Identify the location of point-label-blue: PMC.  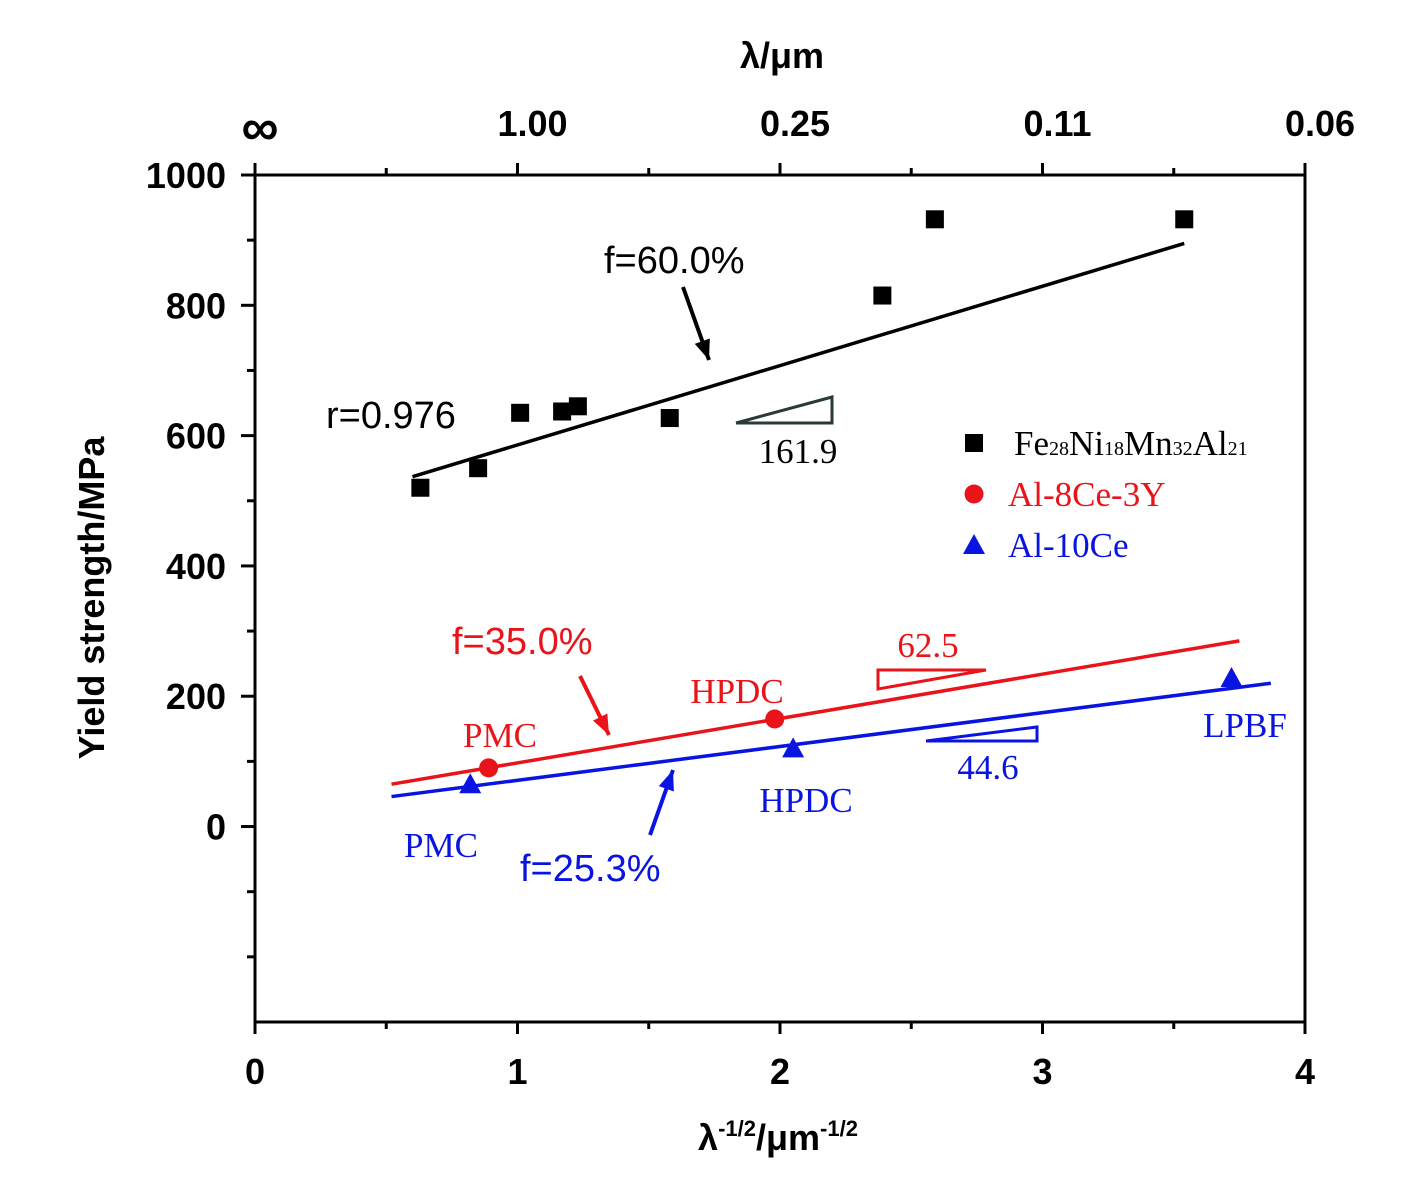
(441, 845).